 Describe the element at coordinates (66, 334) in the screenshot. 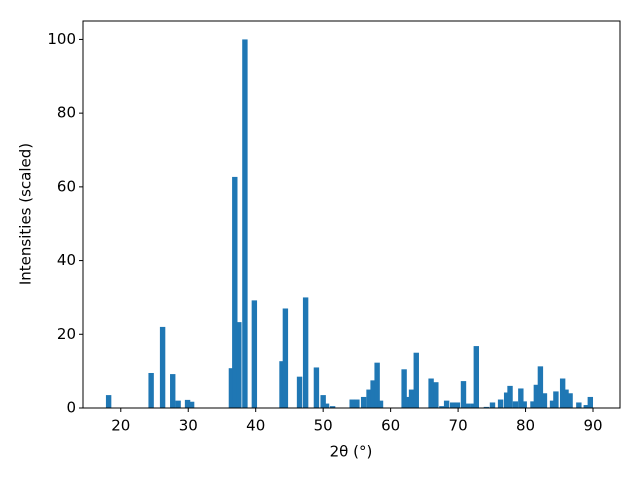

I see `y-tick-label: 20` at that location.